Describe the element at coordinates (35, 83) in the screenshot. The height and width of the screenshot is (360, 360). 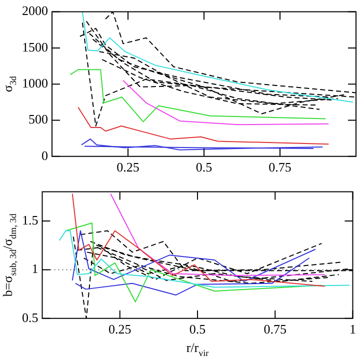
I see `y-tick-label: 1000` at that location.